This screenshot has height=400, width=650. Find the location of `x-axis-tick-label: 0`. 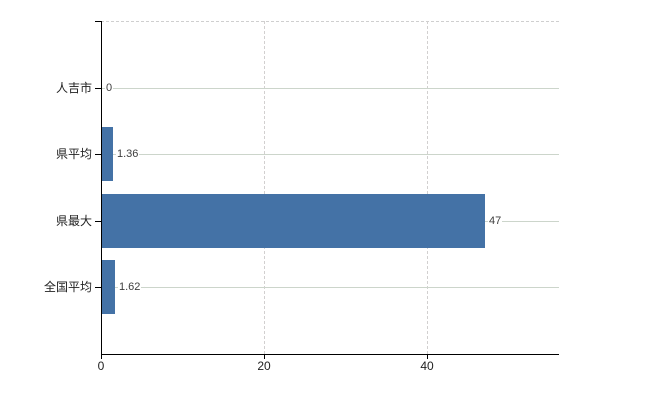

x-axis-tick-label: 0 is located at coordinates (101, 366).